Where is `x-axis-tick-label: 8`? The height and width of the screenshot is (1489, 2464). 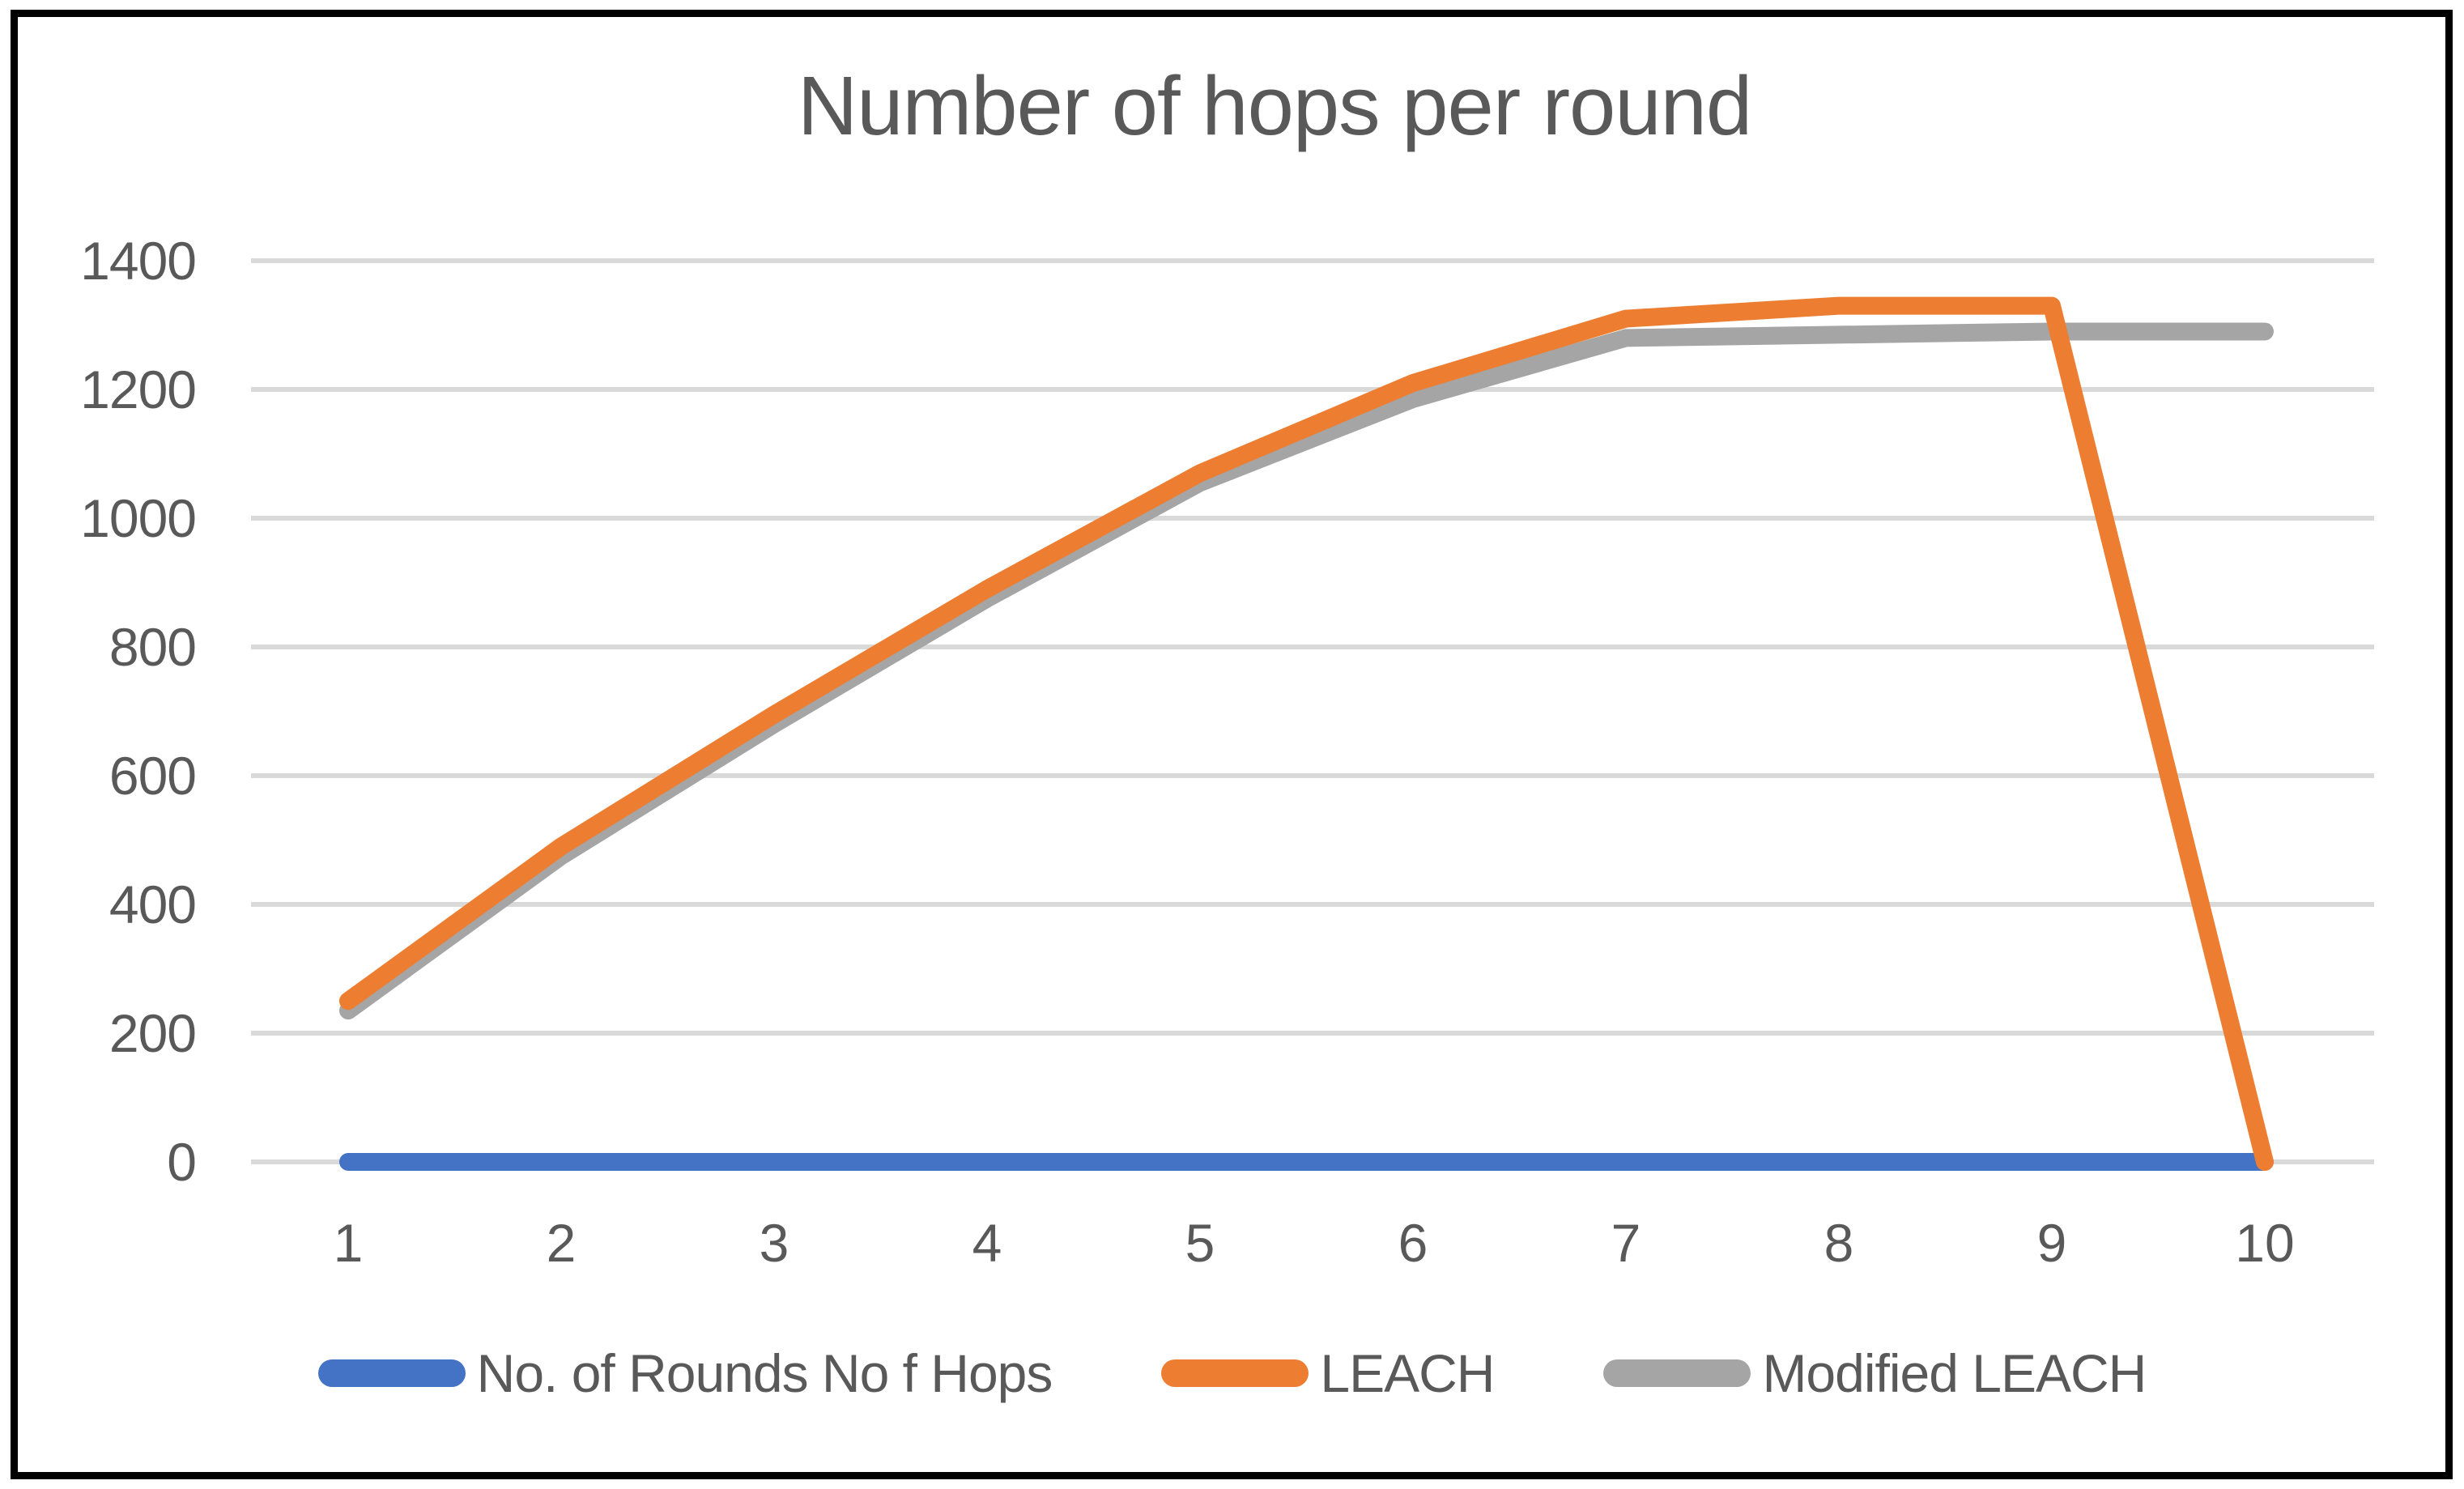
x-axis-tick-label: 8 is located at coordinates (1839, 1243).